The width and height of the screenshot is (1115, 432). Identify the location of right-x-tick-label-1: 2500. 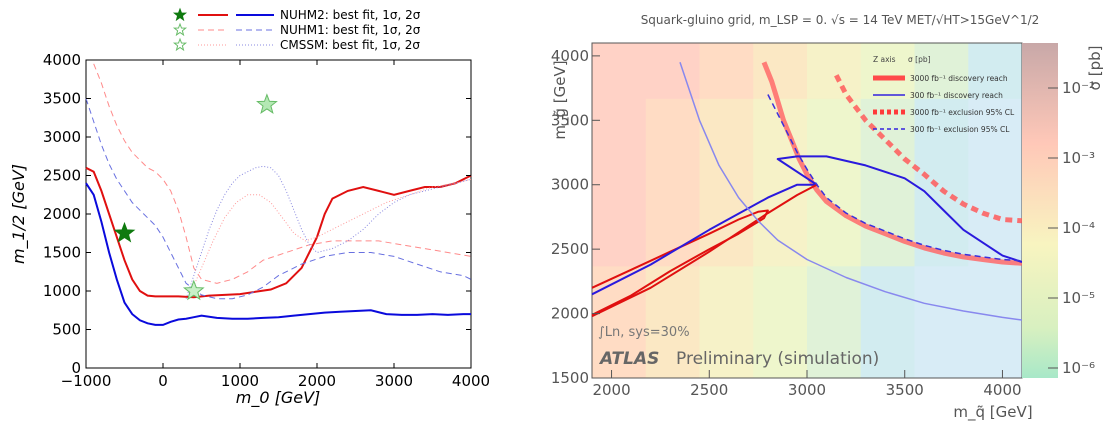
(709, 390).